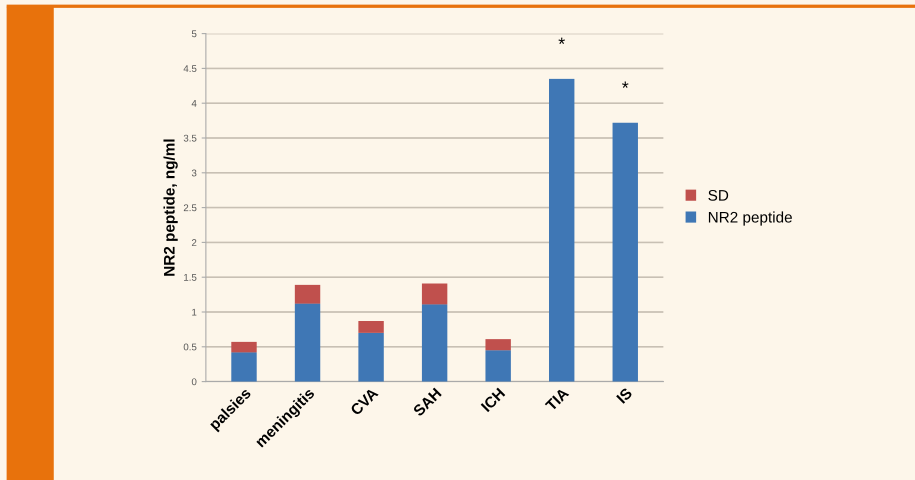  I want to click on legend-label: NR2 peptide, so click(750, 218).